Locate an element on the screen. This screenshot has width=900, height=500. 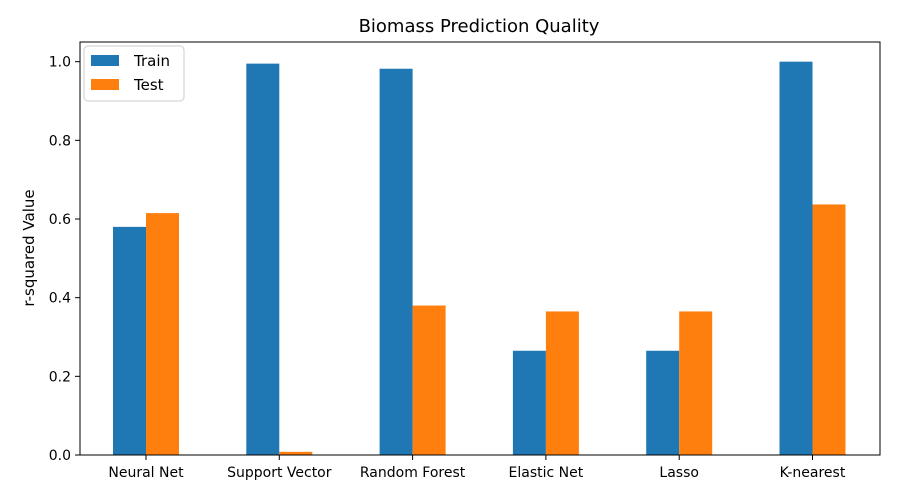
bar-test-lasso is located at coordinates (696, 383).